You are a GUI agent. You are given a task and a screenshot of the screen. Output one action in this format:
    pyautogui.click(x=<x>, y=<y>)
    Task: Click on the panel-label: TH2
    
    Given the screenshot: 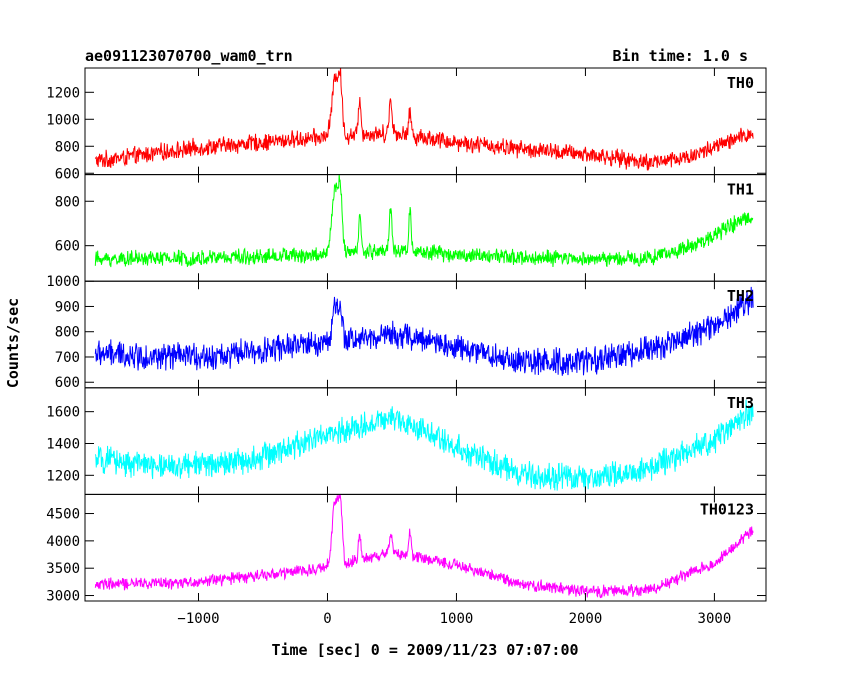 What is the action you would take?
    pyautogui.click(x=740, y=296)
    